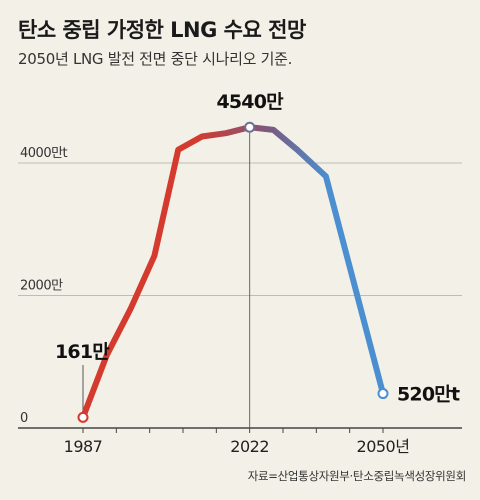  What do you see at coordinates (82, 352) in the screenshot?
I see `data-label-1987: 161만` at bounding box center [82, 352].